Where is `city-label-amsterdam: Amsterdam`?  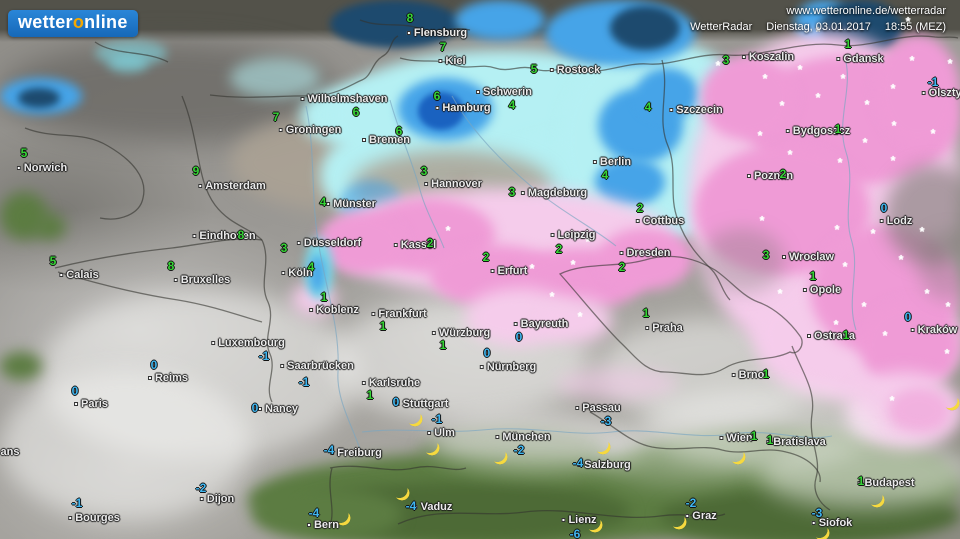 city-label-amsterdam: Amsterdam is located at coordinates (232, 186).